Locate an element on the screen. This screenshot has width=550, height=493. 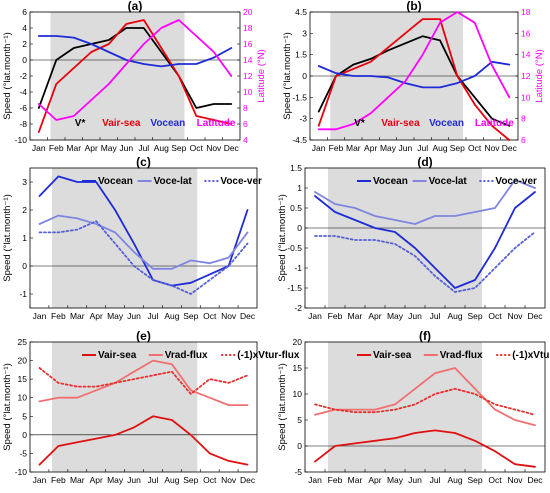
legend-label: Latitude is located at coordinates (216, 123).